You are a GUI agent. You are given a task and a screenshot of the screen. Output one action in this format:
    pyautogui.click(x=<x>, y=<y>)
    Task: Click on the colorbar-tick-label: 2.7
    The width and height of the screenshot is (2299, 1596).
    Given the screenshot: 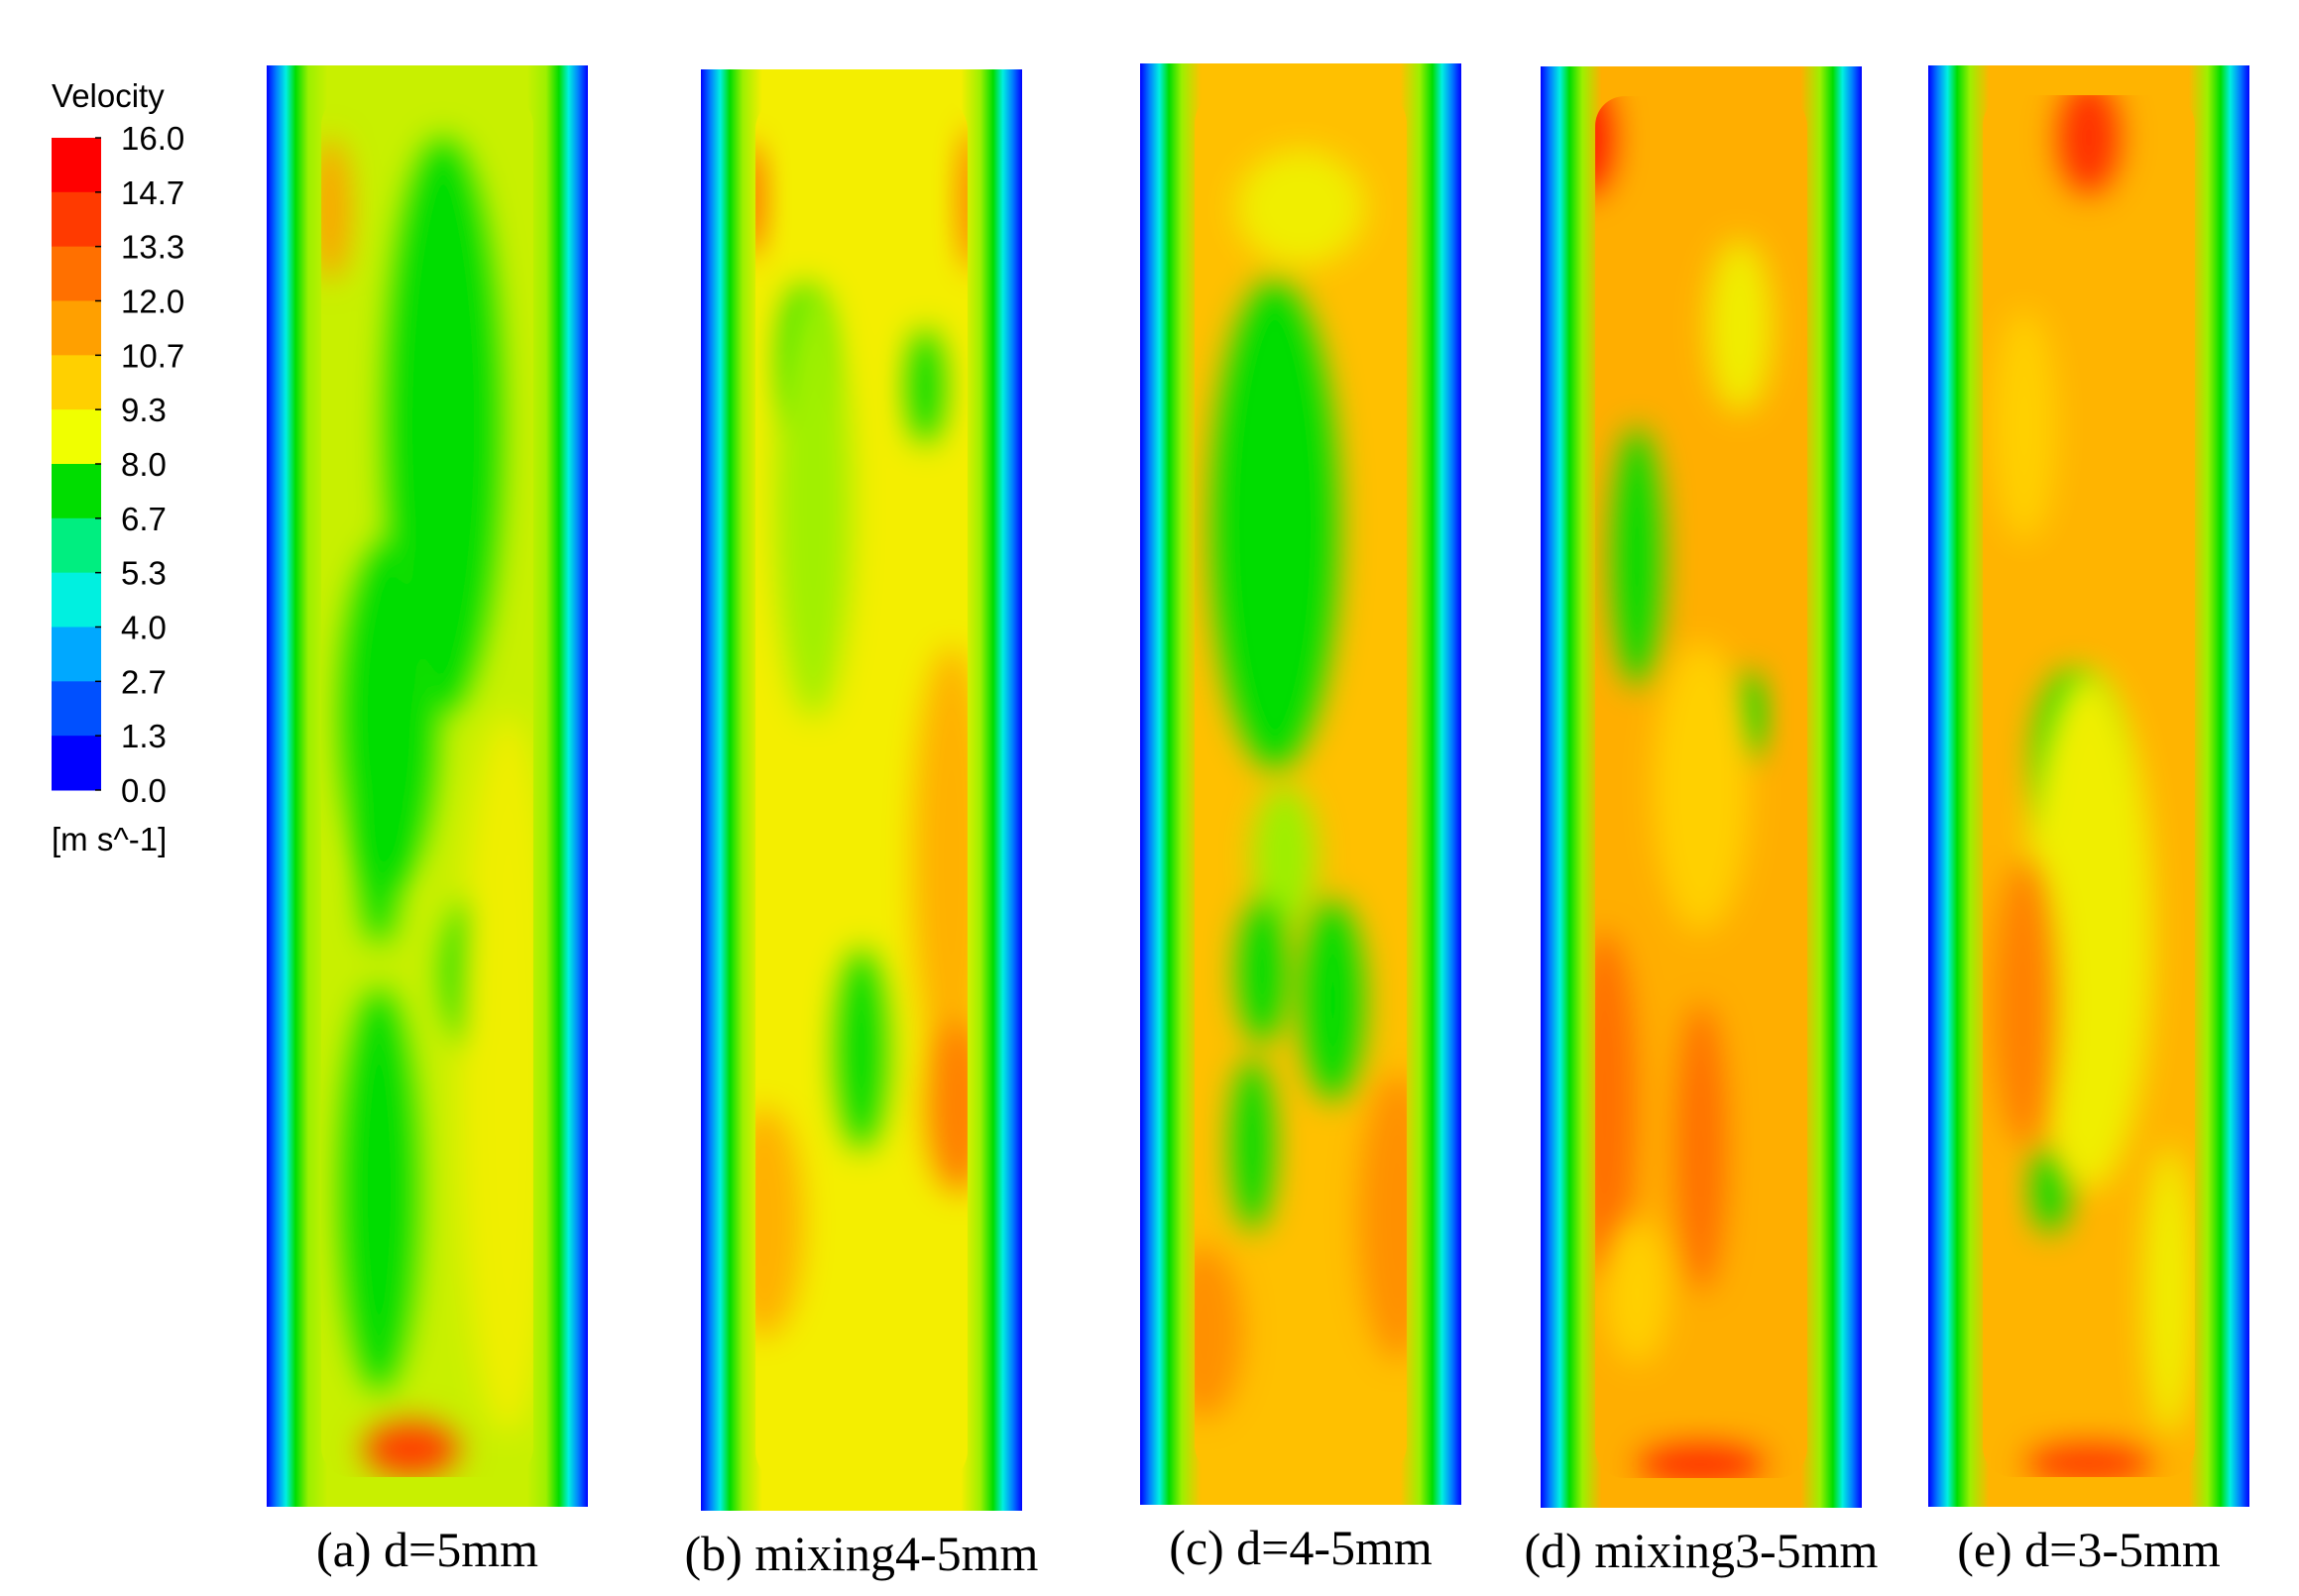 What is the action you would take?
    pyautogui.click(x=144, y=681)
    